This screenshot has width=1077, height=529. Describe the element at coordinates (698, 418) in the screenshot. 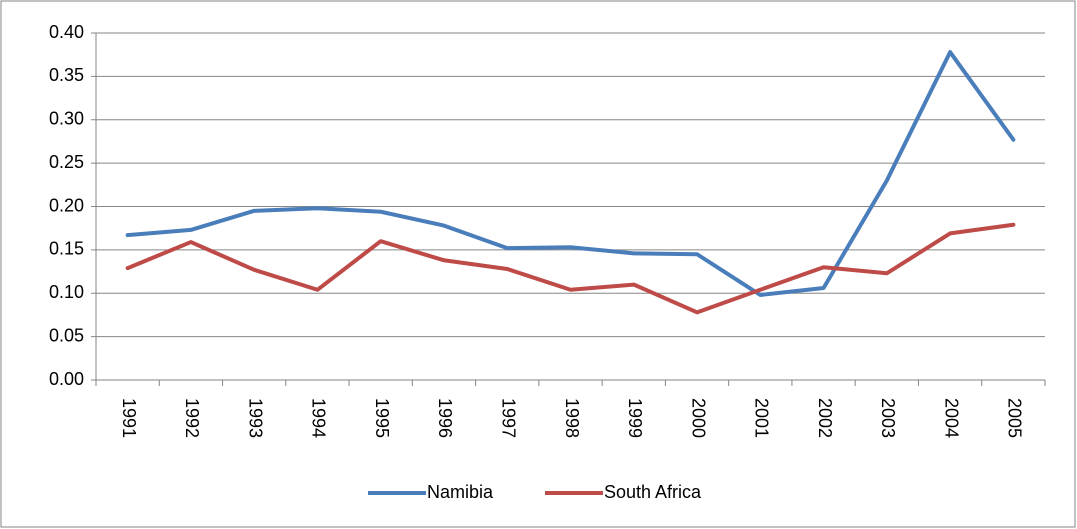

I see `x-tick-label: 2000` at that location.